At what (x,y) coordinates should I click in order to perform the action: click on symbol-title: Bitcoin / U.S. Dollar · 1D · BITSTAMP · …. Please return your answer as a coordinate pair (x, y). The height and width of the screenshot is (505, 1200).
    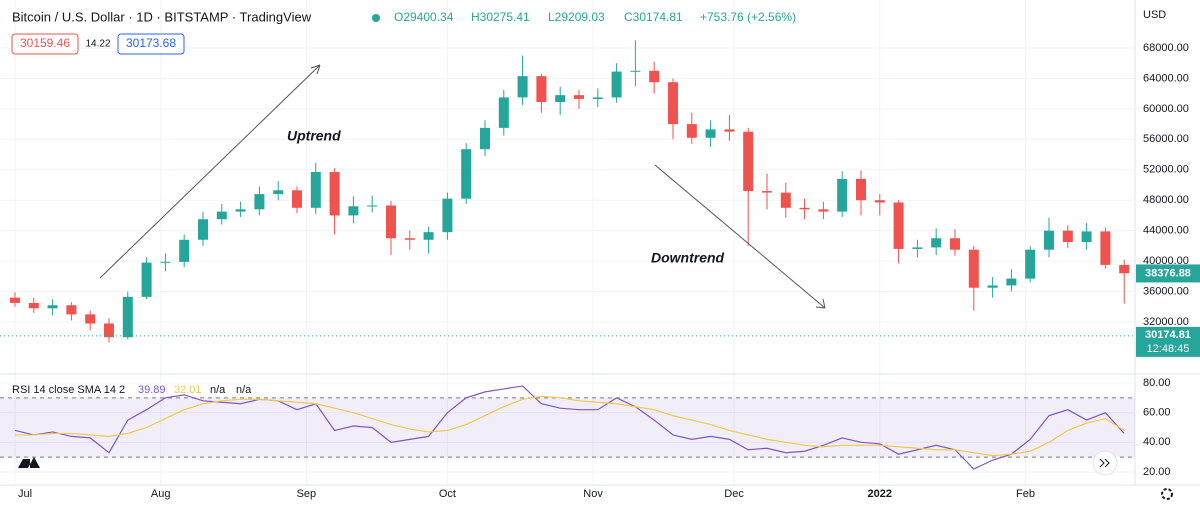
    Looking at the image, I should click on (162, 16).